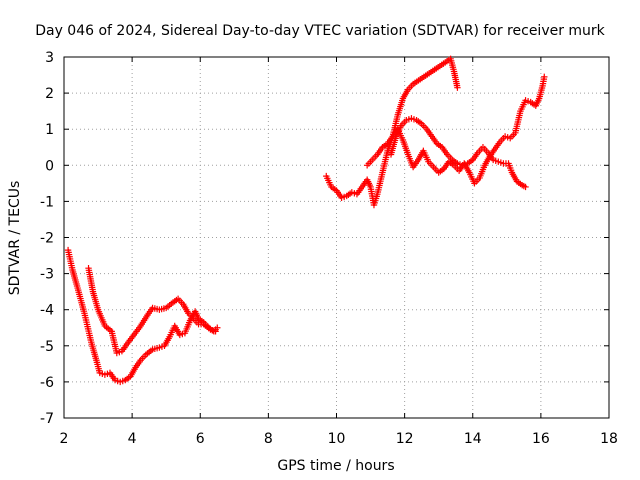  What do you see at coordinates (268, 439) in the screenshot?
I see `x-tick-label: 8` at bounding box center [268, 439].